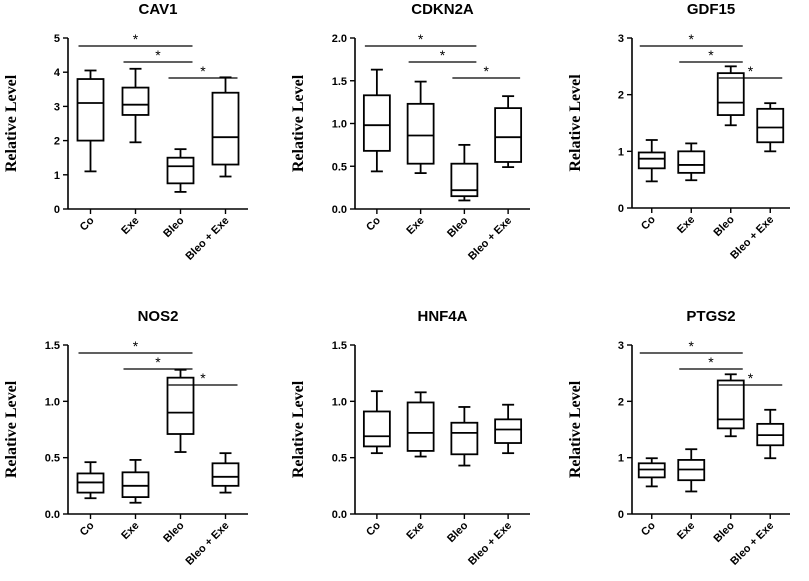 Image resolution: width=809 pixels, height=581 pixels. What do you see at coordinates (158, 9) in the screenshot?
I see `chart-title: CAV1` at bounding box center [158, 9].